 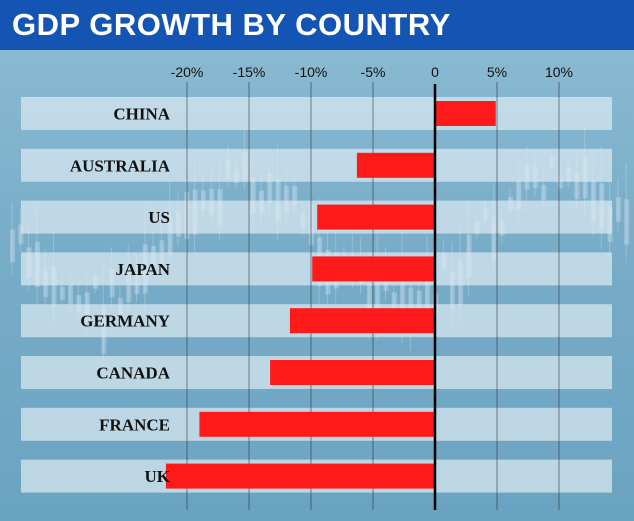 What do you see at coordinates (352, 372) in the screenshot?
I see `bar-canada` at bounding box center [352, 372].